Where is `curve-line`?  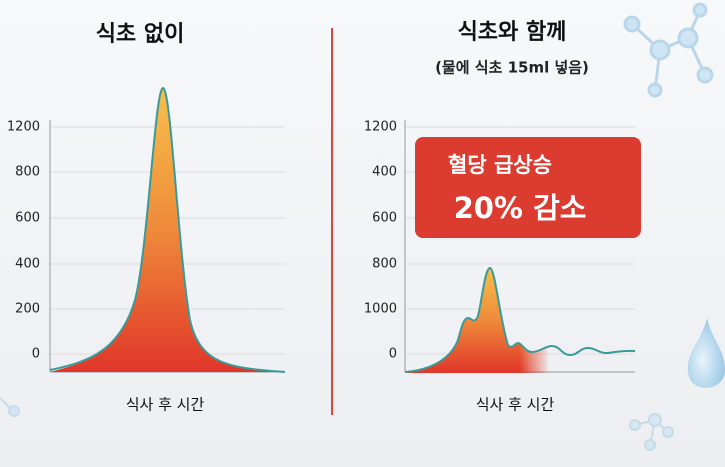 curve-line is located at coordinates (520, 319).